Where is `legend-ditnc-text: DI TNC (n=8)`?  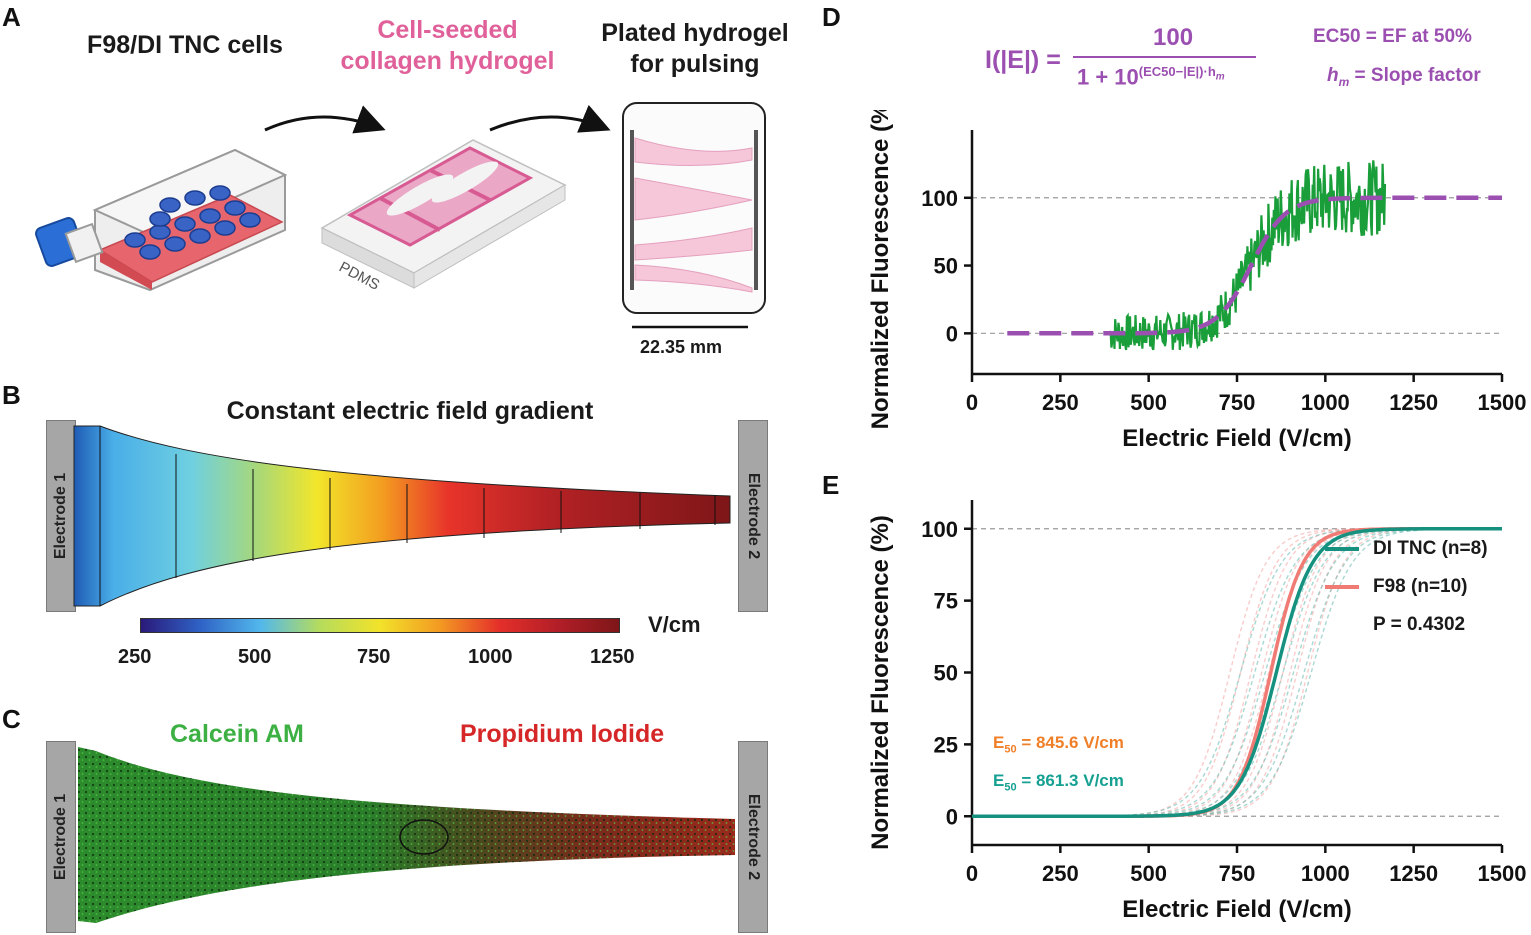
legend-ditnc-text: DI TNC (n=8) is located at coordinates (1430, 548).